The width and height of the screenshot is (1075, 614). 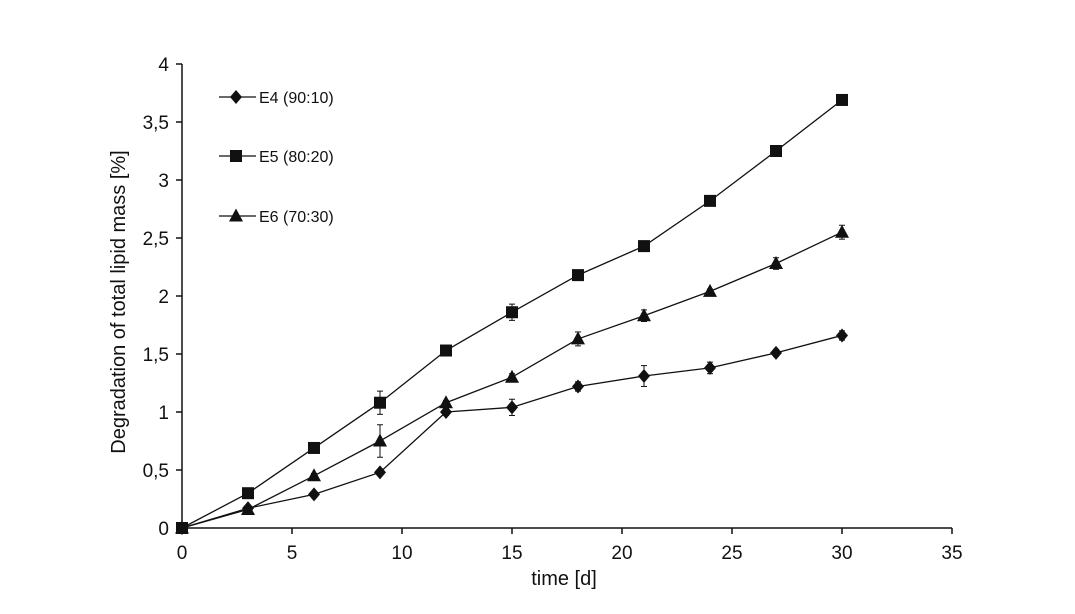 I want to click on x-tick-label: 0, so click(x=182, y=553).